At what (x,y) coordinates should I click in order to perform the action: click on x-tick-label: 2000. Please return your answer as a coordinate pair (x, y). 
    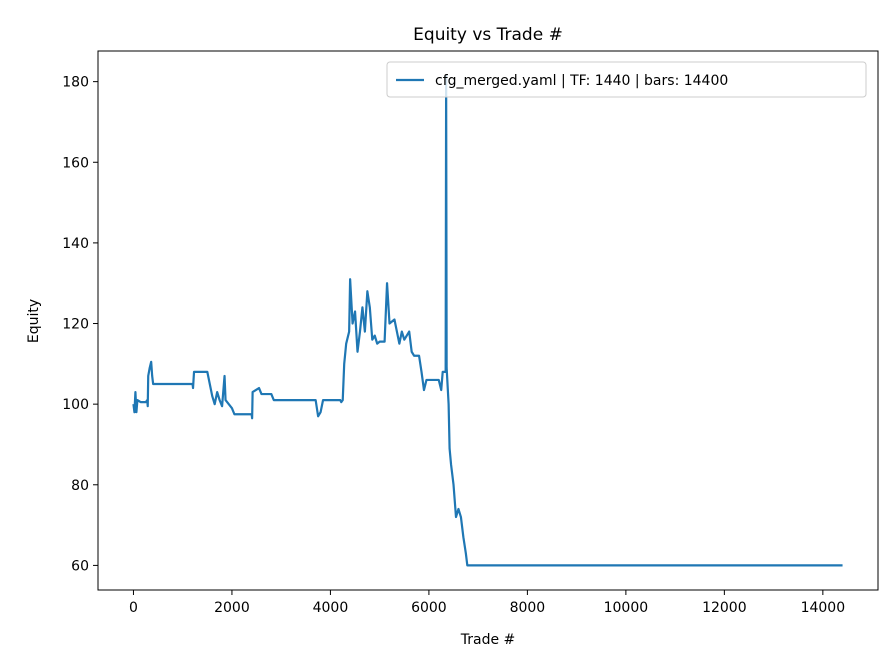
    Looking at the image, I should click on (232, 608).